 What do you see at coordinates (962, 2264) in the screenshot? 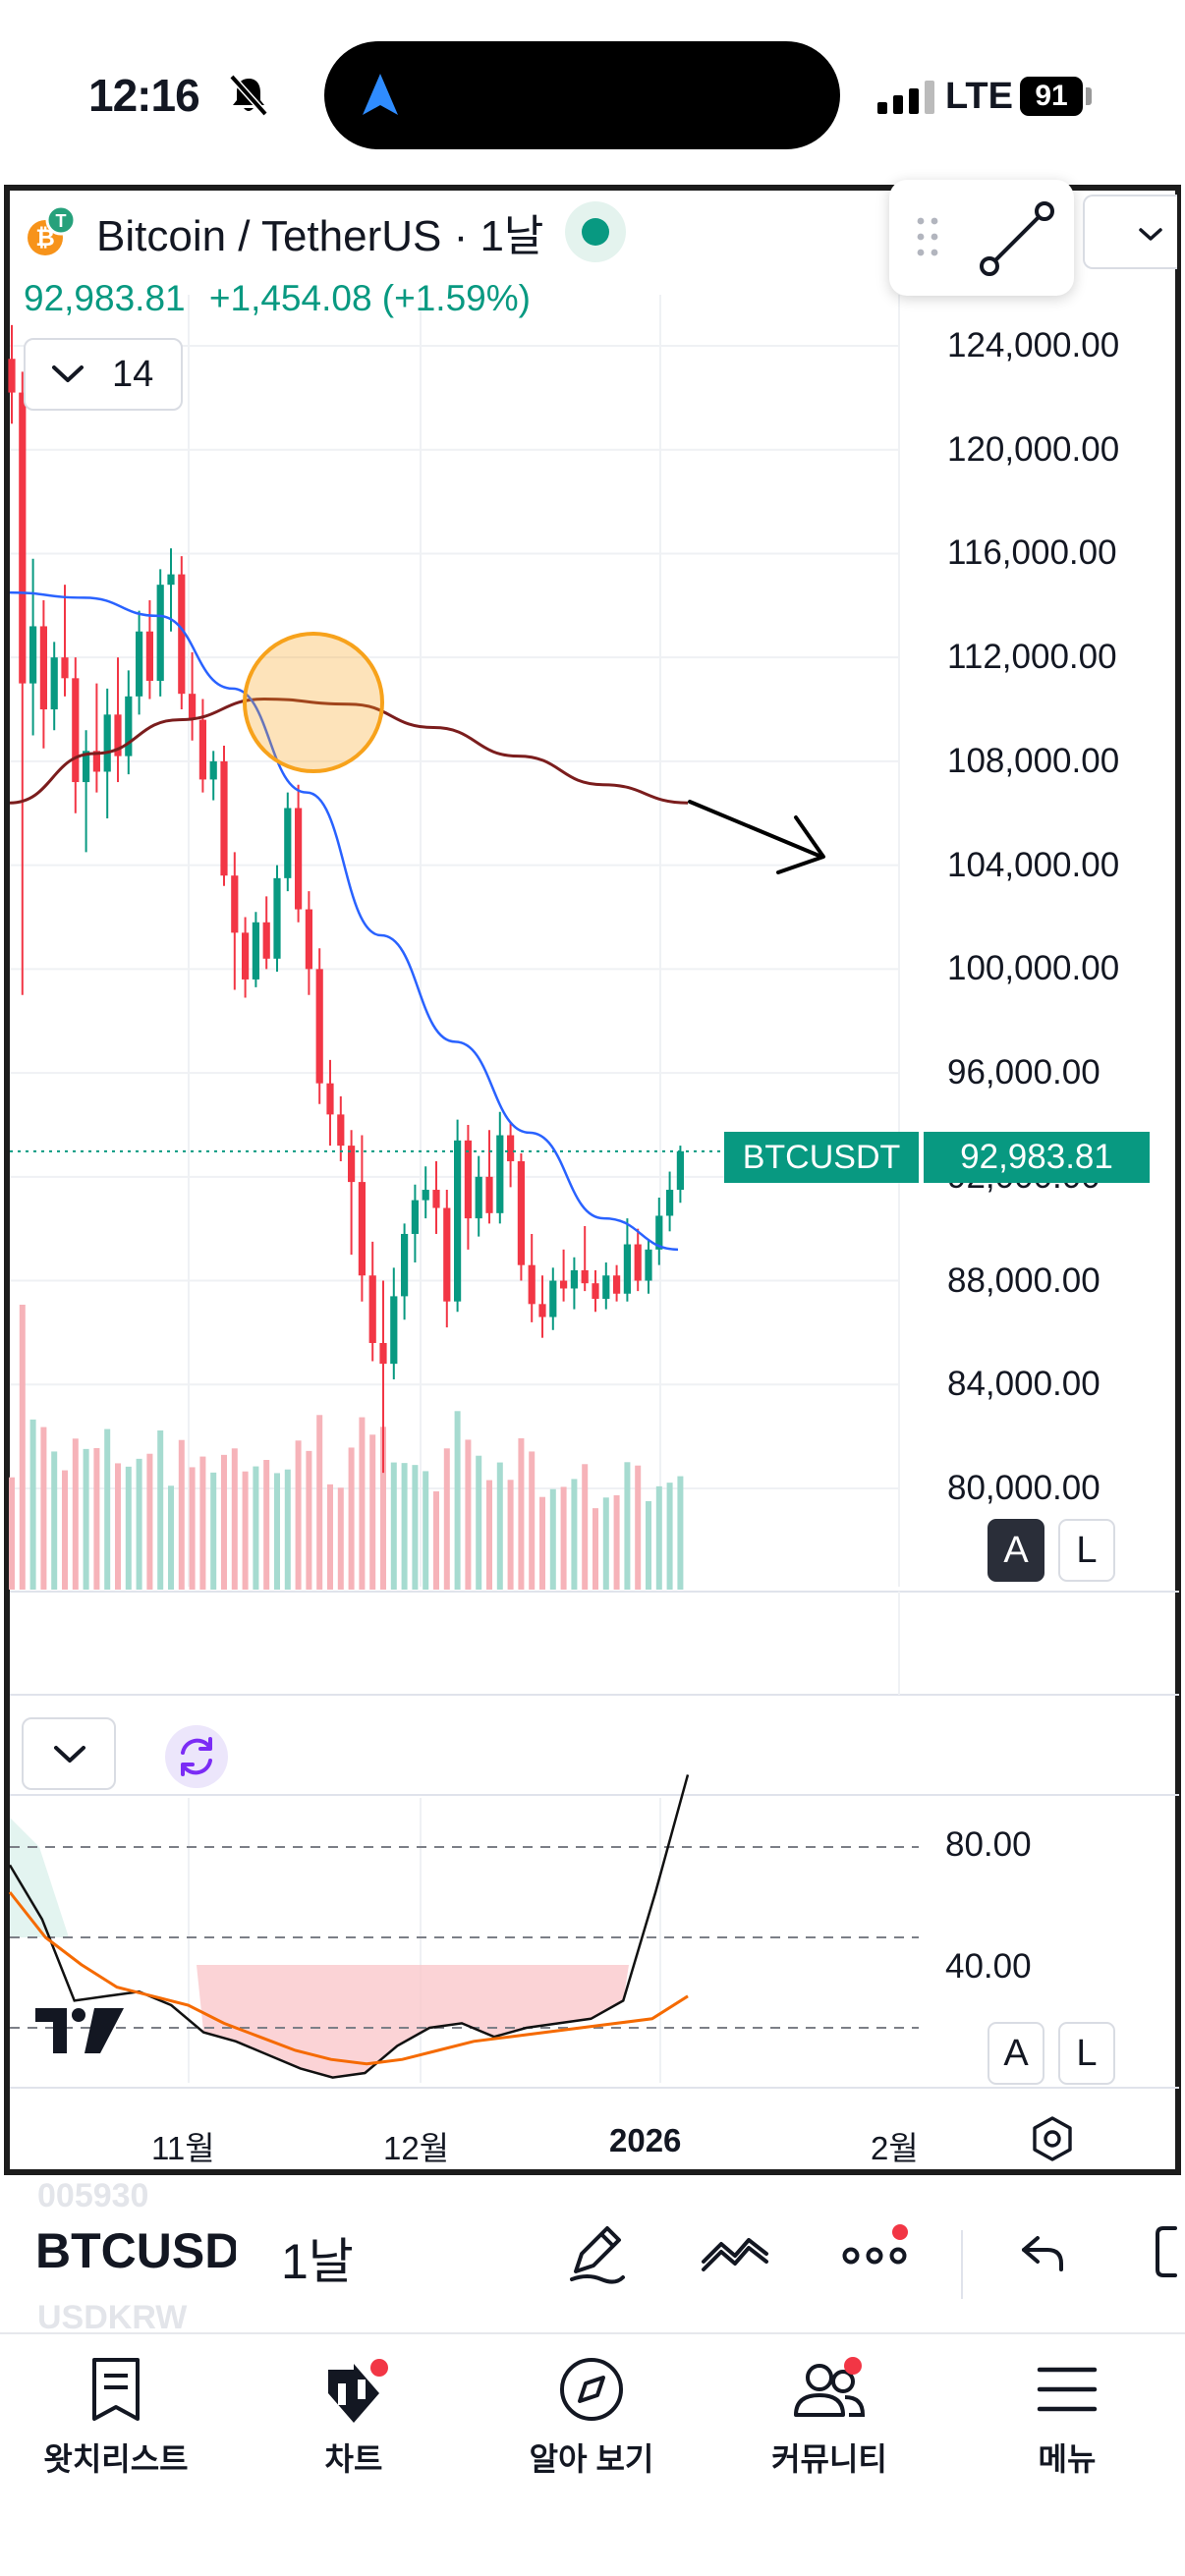
I see `toolbar-divider` at bounding box center [962, 2264].